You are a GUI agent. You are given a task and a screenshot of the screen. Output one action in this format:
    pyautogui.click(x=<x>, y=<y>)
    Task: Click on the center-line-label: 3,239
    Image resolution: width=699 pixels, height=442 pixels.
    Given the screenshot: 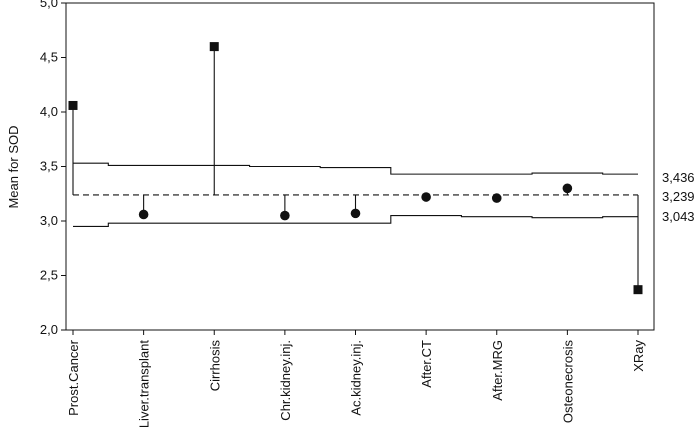 What is the action you would take?
    pyautogui.click(x=678, y=196)
    